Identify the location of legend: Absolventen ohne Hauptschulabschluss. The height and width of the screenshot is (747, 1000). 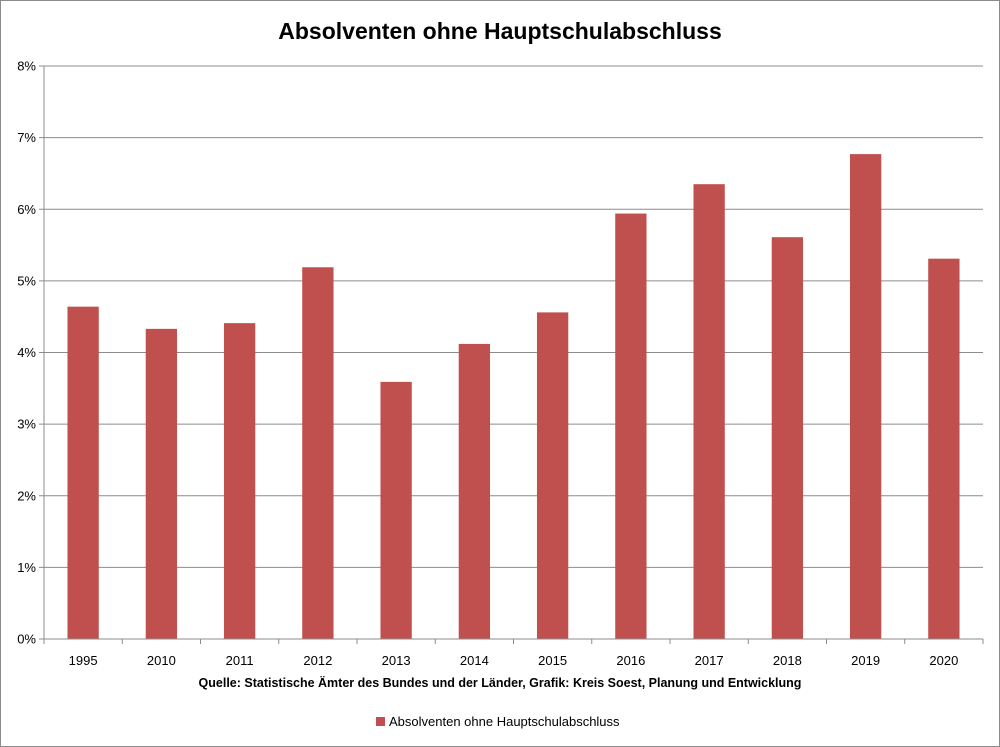
(498, 721).